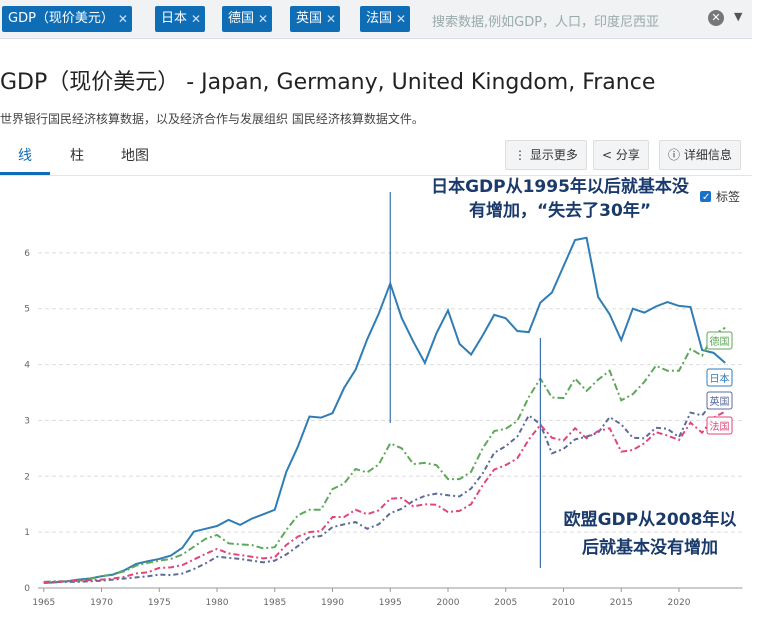 This screenshot has height=634, width=758. What do you see at coordinates (563, 603) in the screenshot?
I see `x-tick-label: 2010` at bounding box center [563, 603].